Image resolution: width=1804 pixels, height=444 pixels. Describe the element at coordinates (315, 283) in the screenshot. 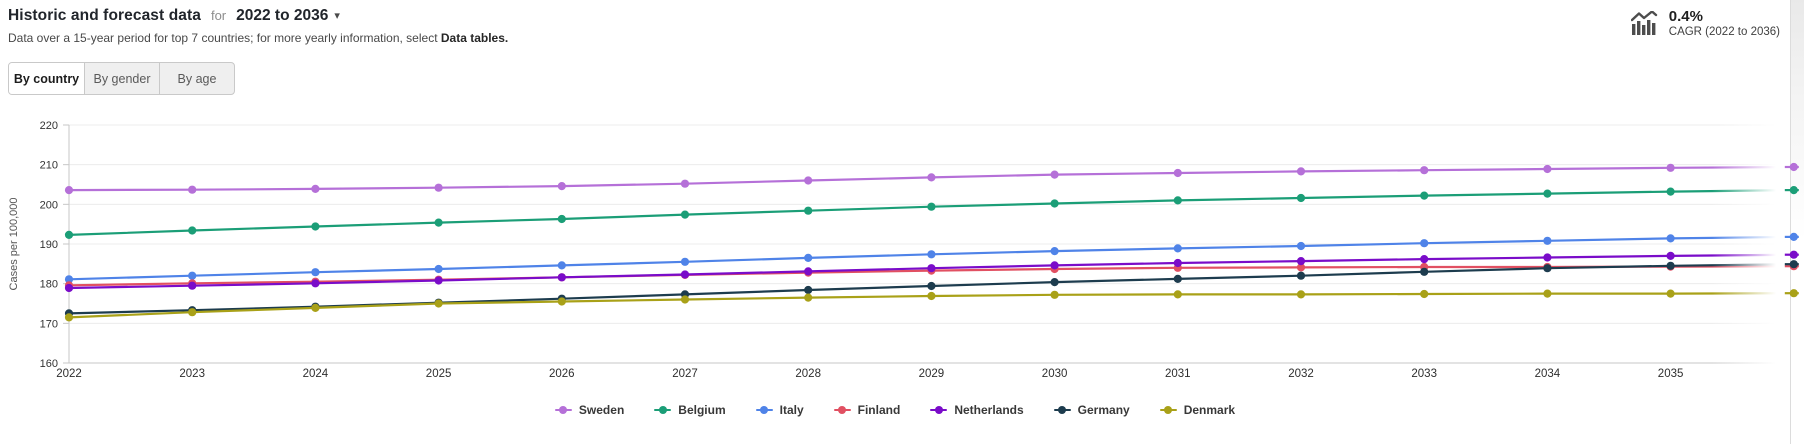

I see `data-point-netherlands-2024` at that location.